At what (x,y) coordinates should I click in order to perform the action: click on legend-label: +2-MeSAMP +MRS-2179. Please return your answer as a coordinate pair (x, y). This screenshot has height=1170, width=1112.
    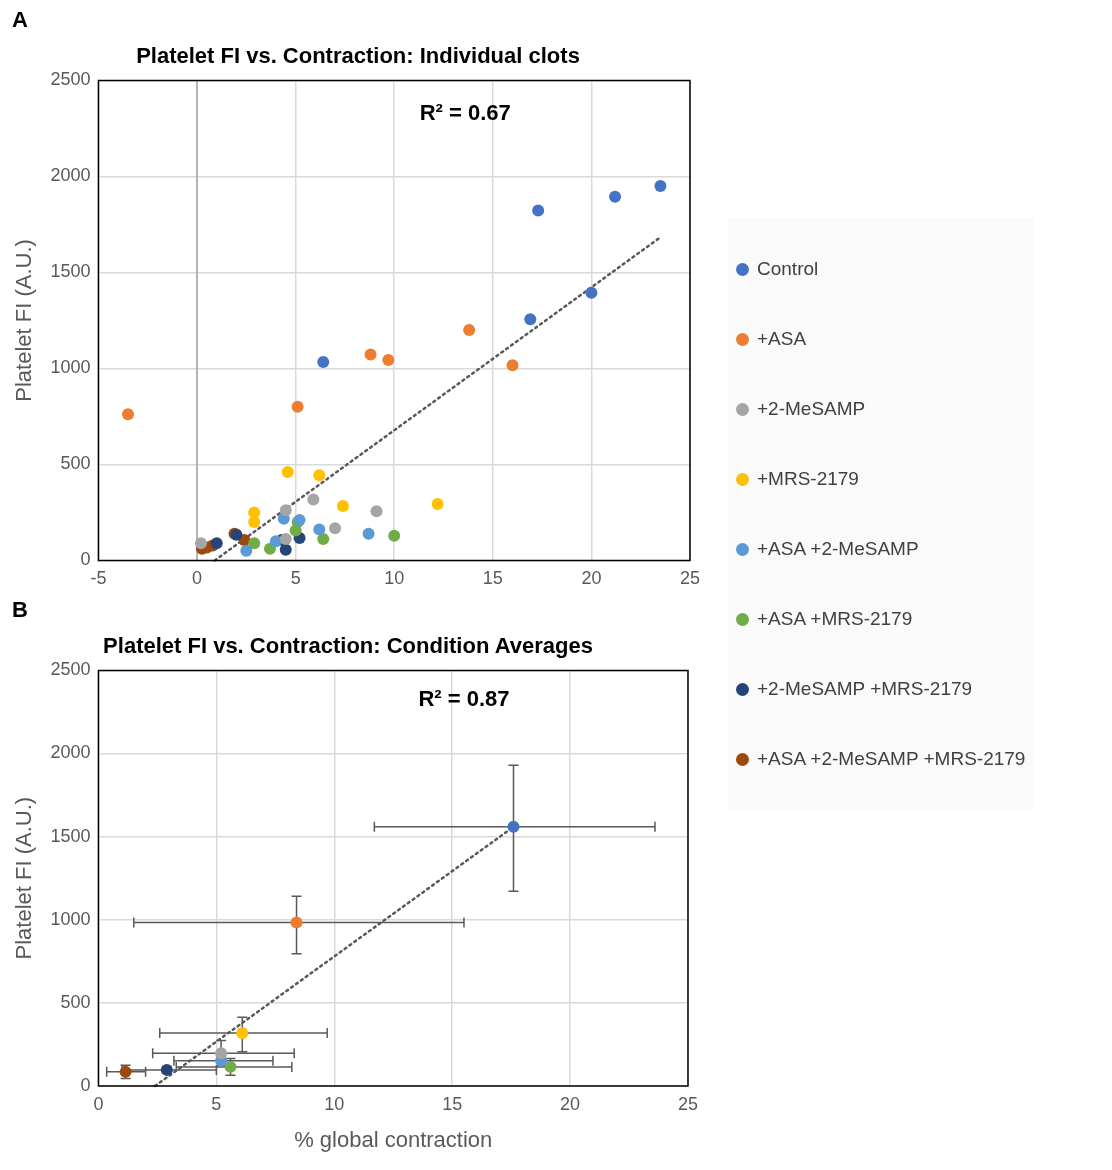
    Looking at the image, I should click on (865, 689).